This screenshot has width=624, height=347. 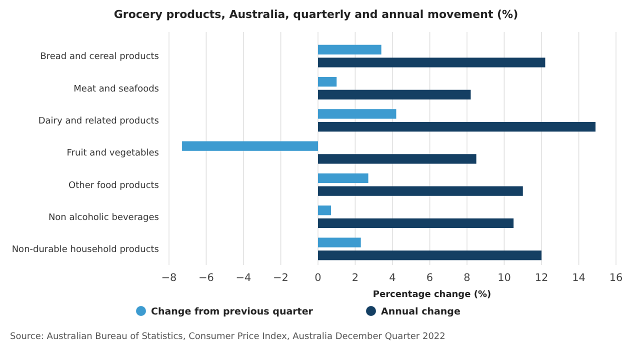 I want to click on x-tick-label: 8, so click(x=467, y=278).